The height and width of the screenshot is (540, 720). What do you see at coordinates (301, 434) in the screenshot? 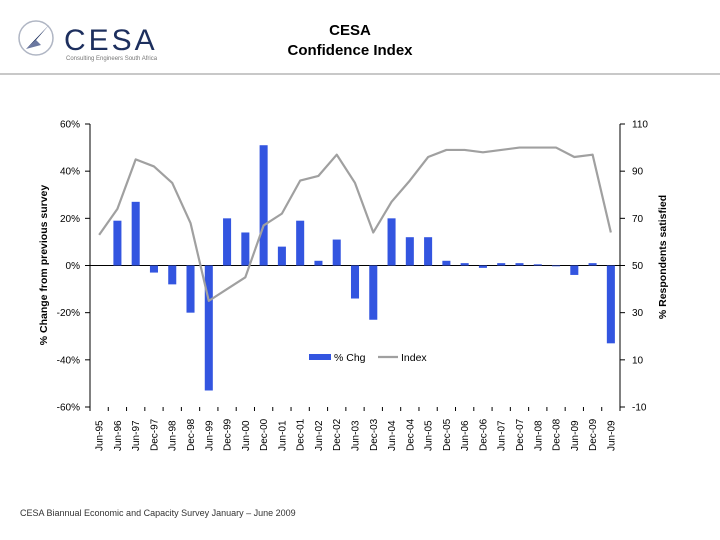
I see `x-tick-label: Dec-01` at bounding box center [301, 434].